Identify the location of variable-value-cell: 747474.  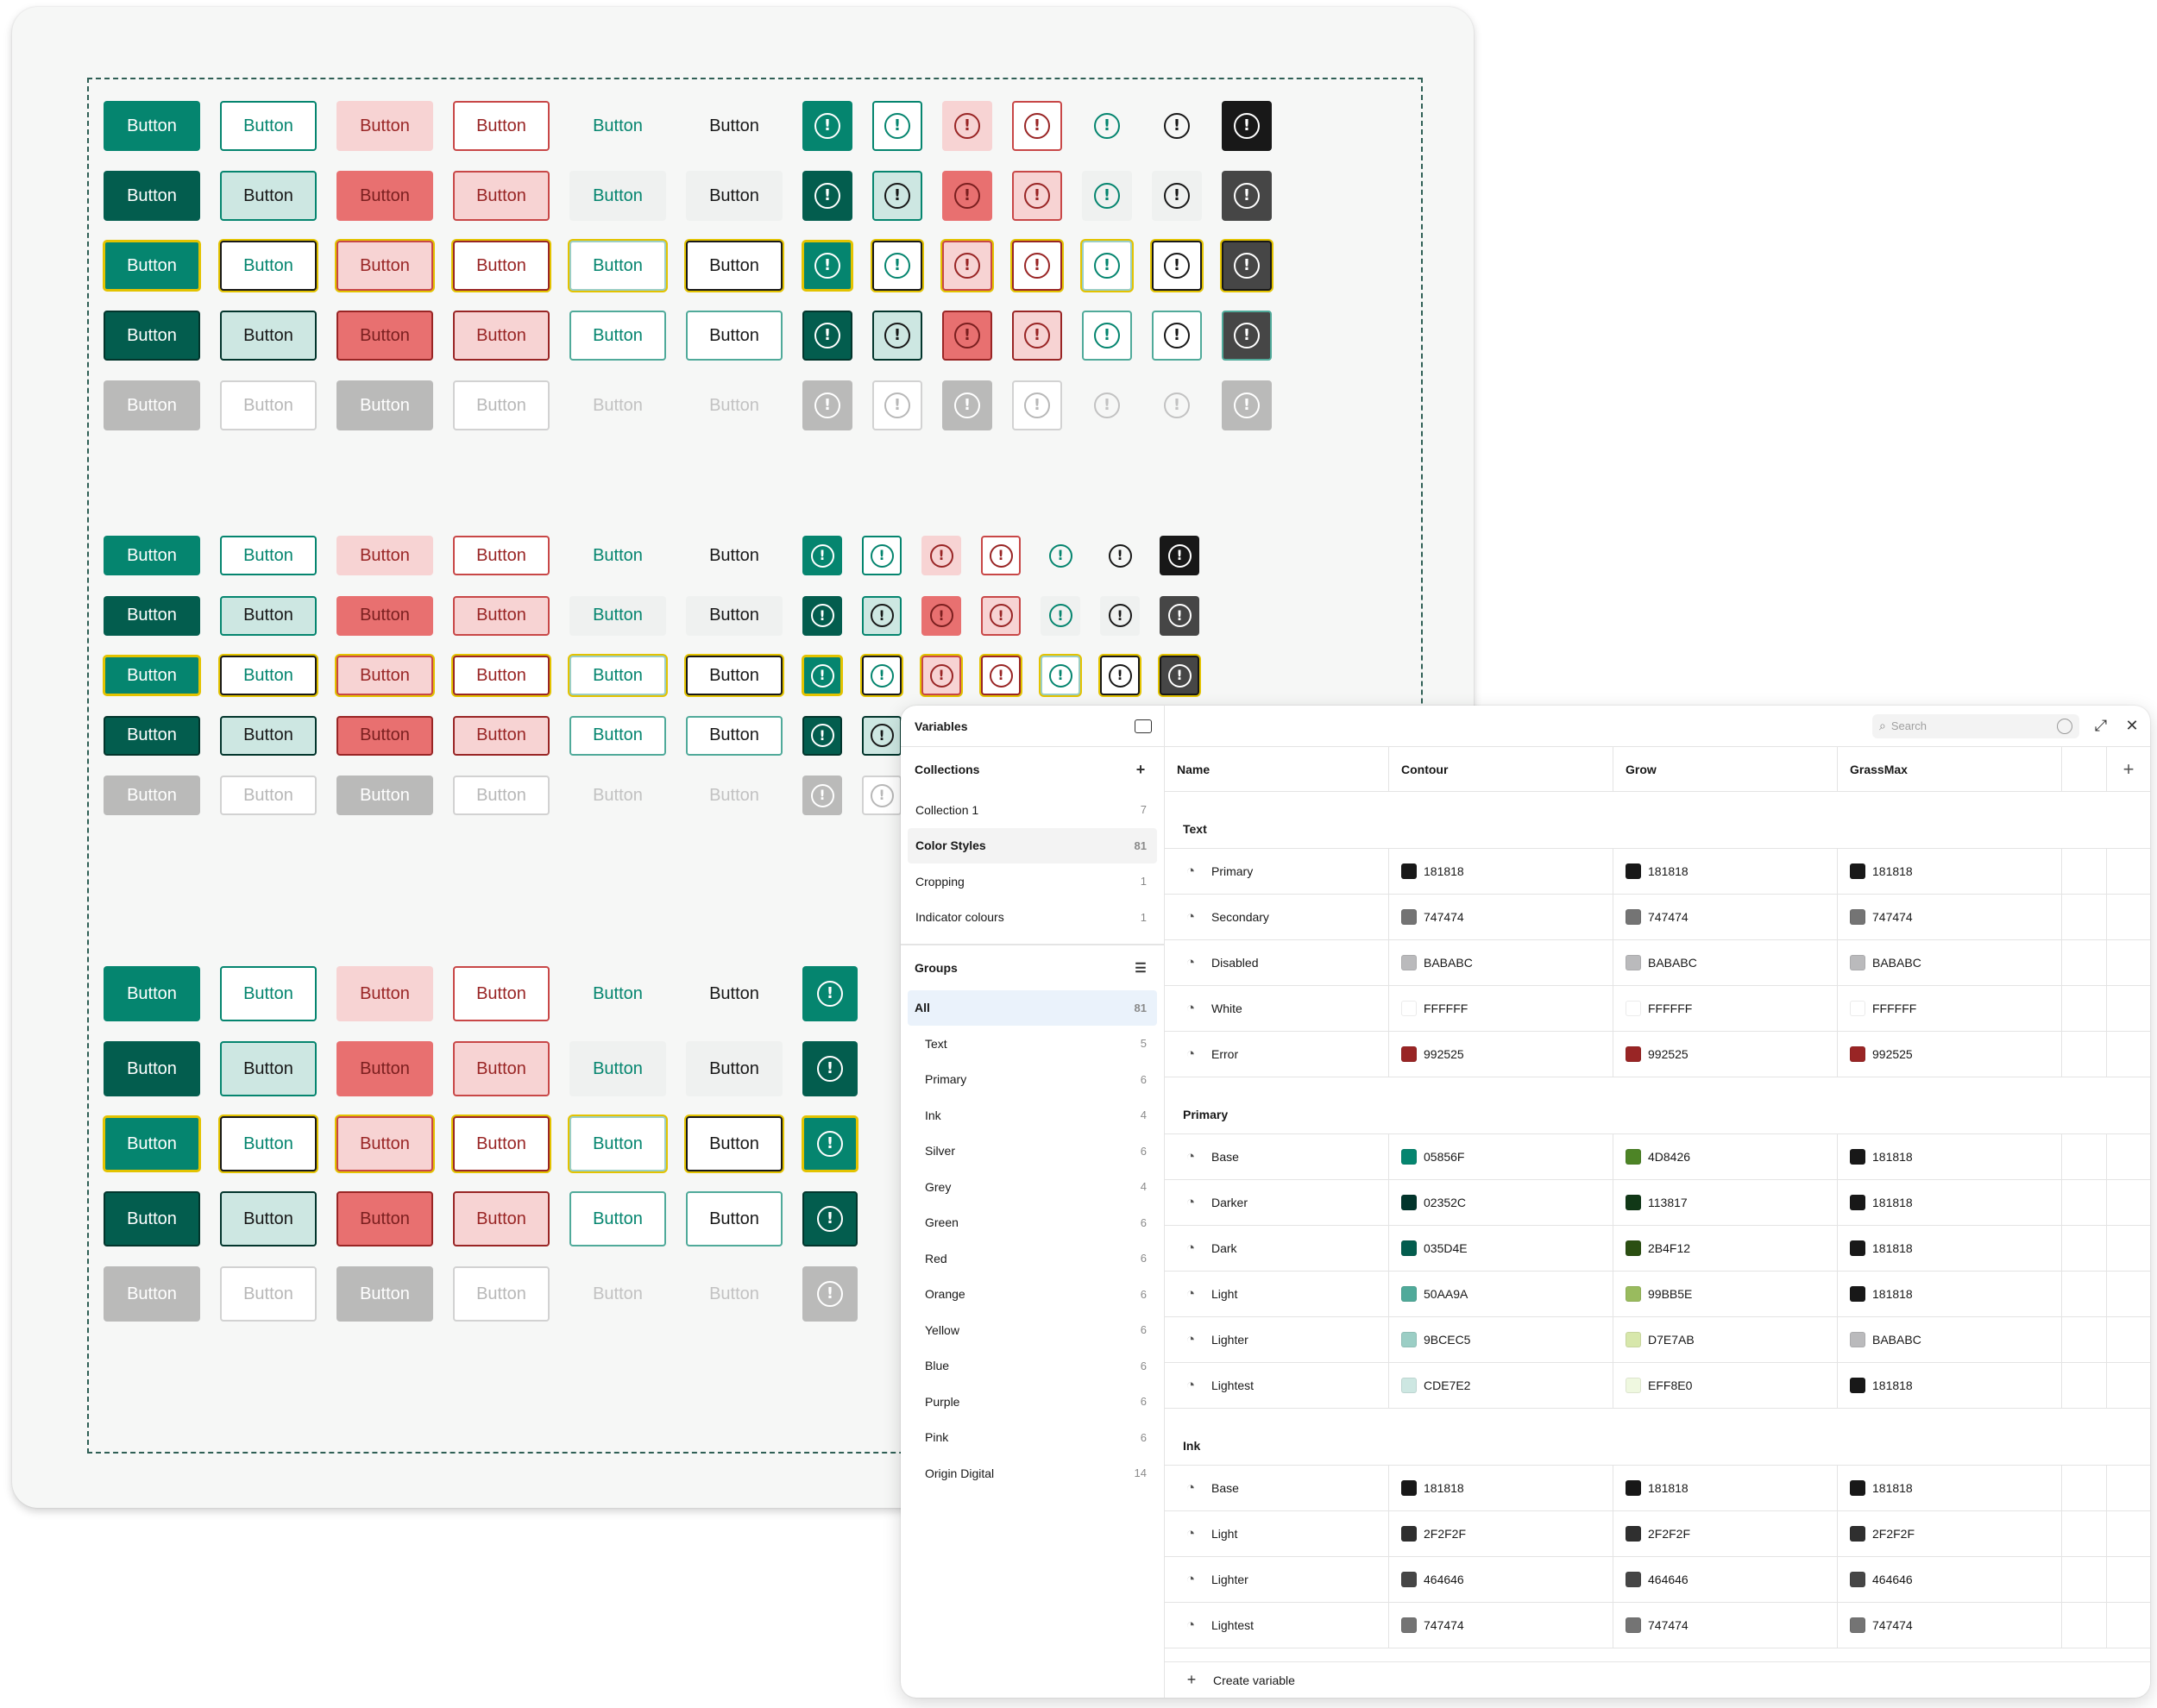
(1501, 917).